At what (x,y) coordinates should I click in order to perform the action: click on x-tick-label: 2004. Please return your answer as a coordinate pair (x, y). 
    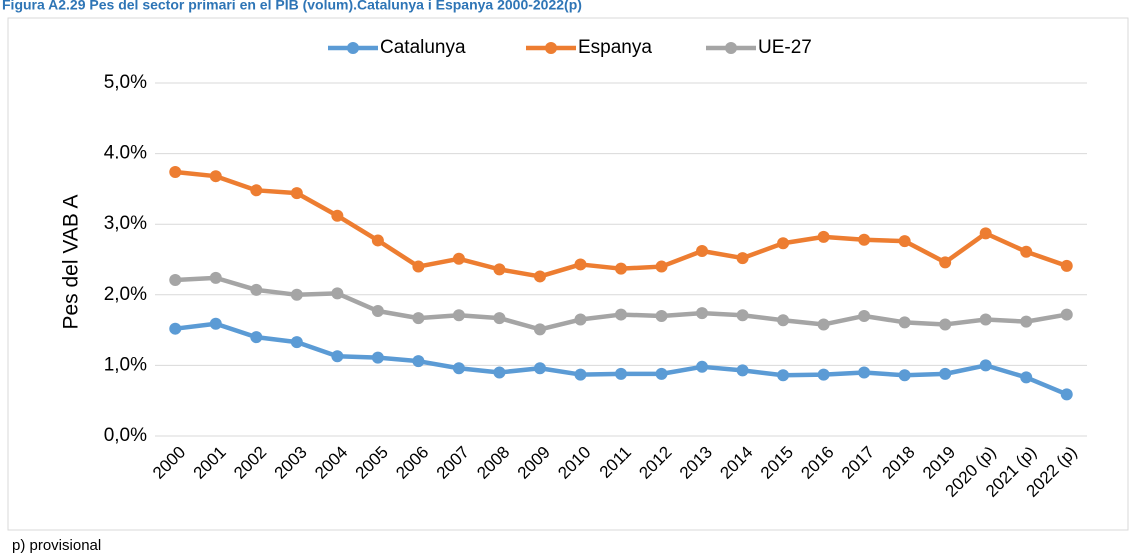
    Looking at the image, I should click on (331, 463).